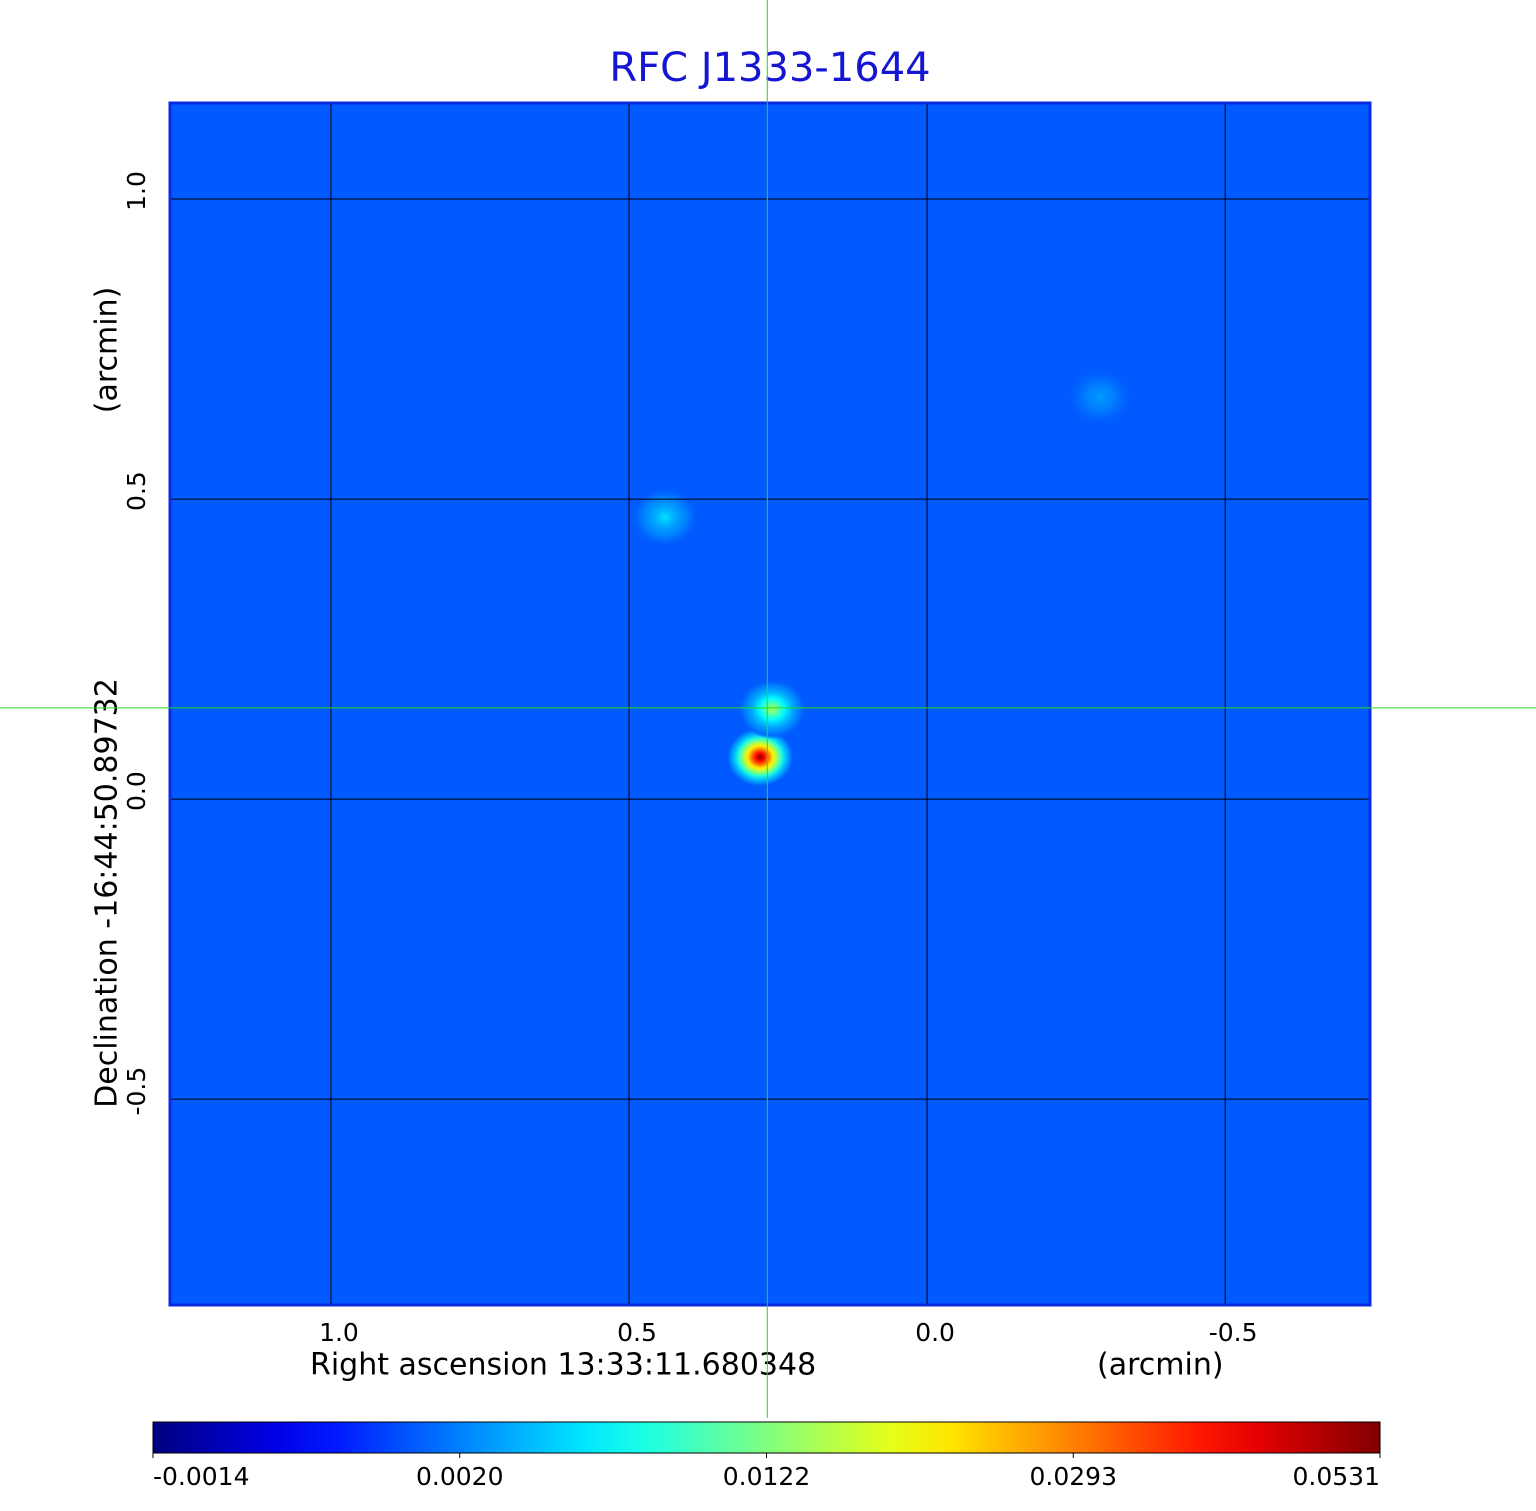 The image size is (1536, 1511). Describe the element at coordinates (1160, 1365) in the screenshot. I see `x-axis-unit: (arcmin)` at that location.